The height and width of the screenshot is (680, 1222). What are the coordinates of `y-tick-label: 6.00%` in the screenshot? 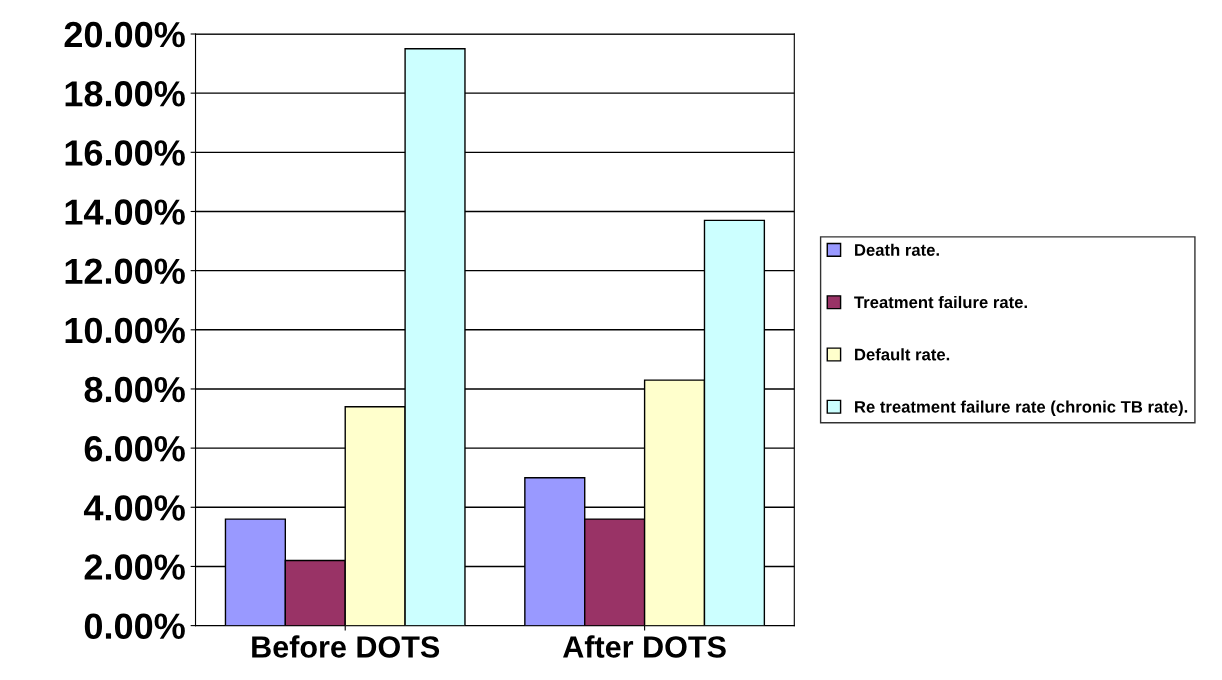 It's located at (134, 448).